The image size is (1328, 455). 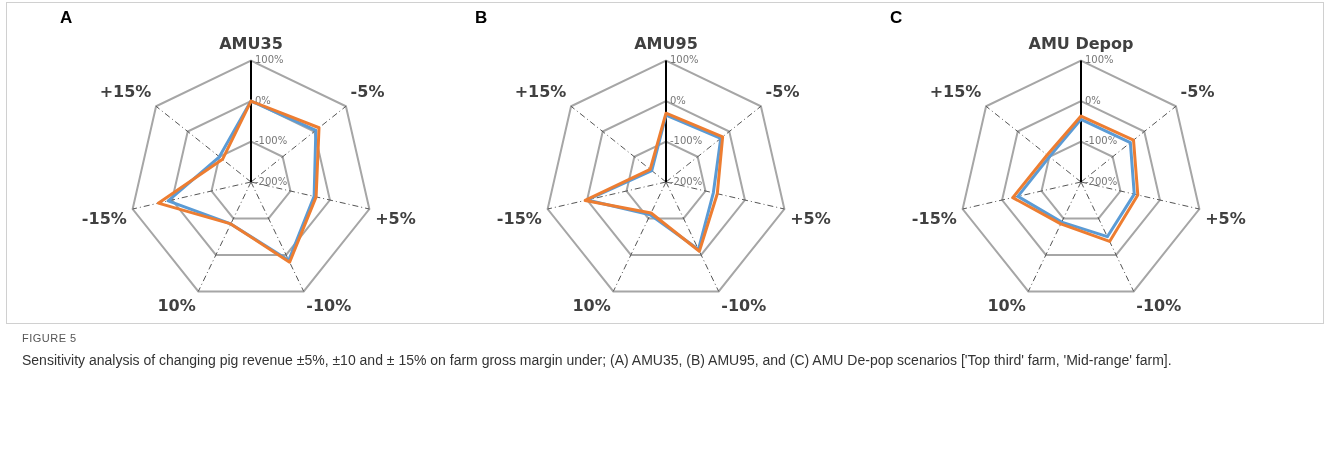 I want to click on spoke-label: AMU35, so click(x=251, y=44).